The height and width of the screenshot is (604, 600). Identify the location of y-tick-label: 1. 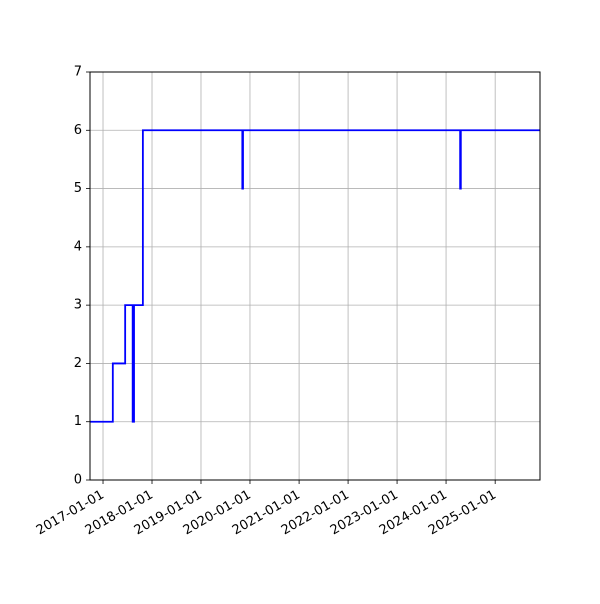
(78, 421).